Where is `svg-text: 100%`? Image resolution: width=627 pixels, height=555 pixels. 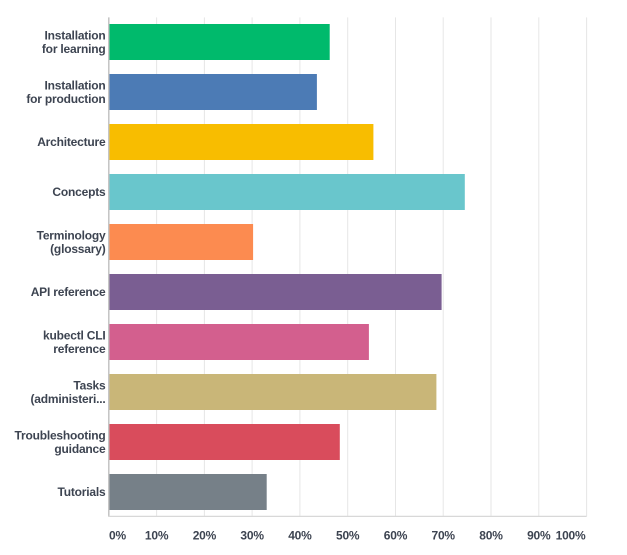
svg-text: 100% is located at coordinates (571, 536).